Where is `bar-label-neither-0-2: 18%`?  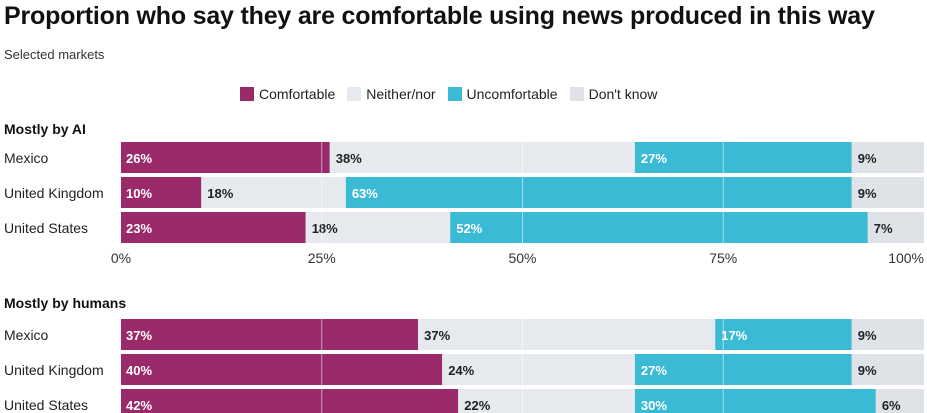 bar-label-neither-0-2: 18% is located at coordinates (325, 228).